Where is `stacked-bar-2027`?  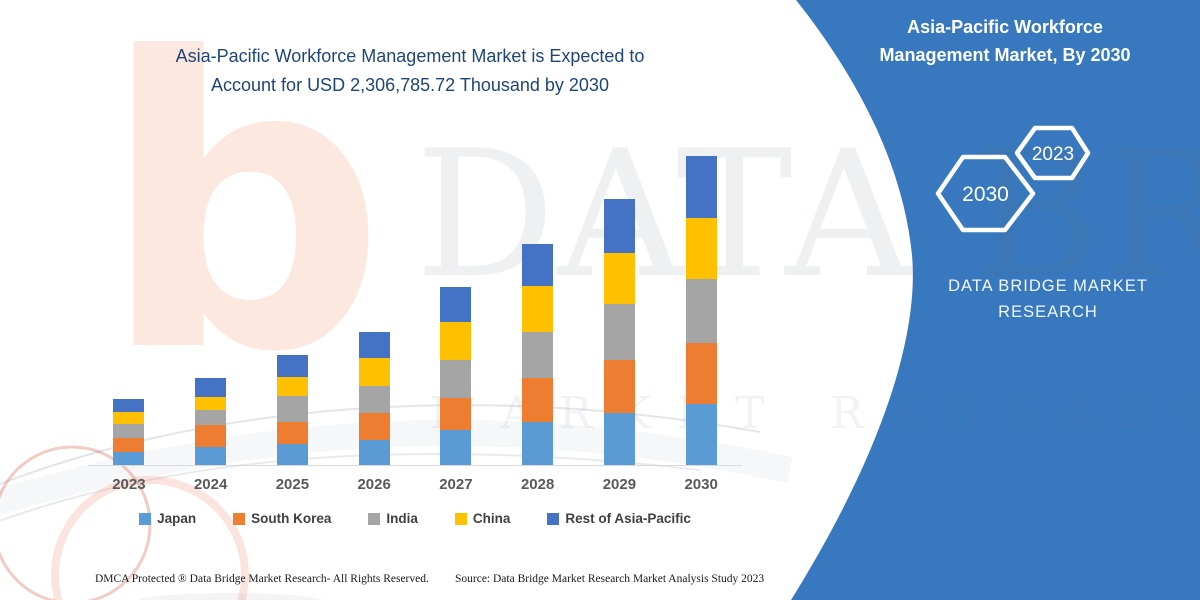
stacked-bar-2027 is located at coordinates (456, 376).